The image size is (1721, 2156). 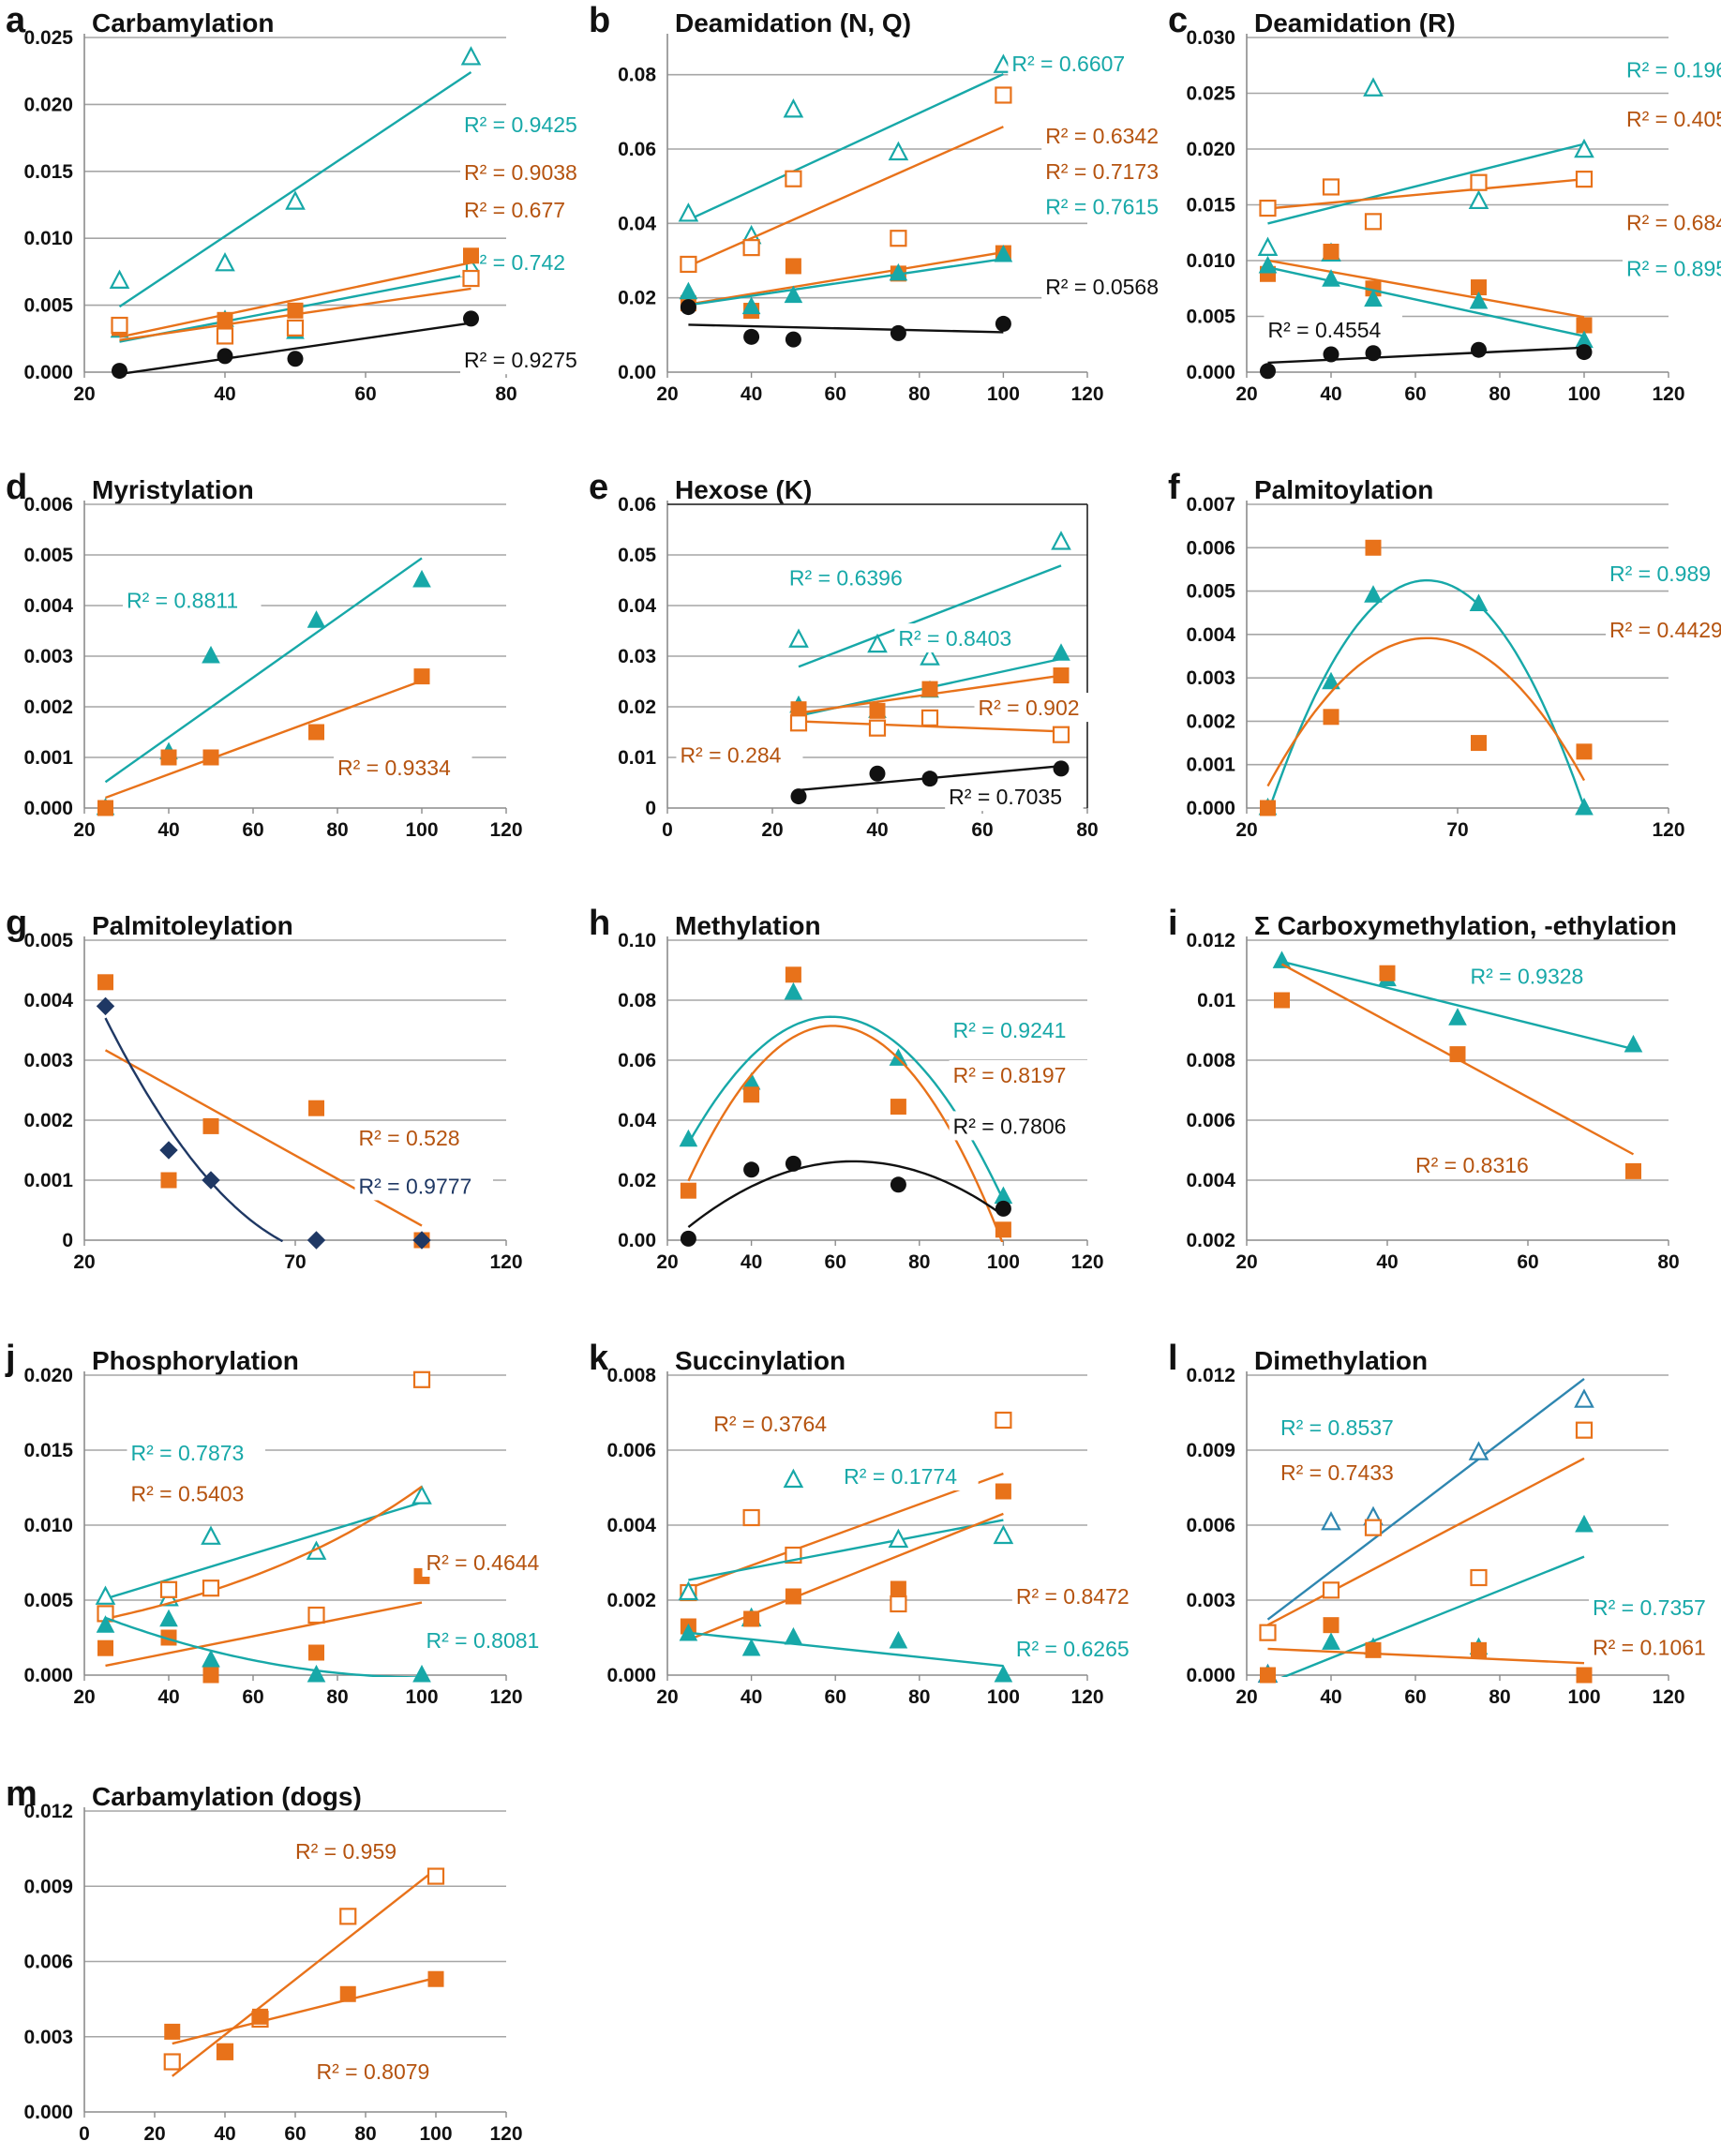 I want to click on series-h-2: R² = 0.7806, so click(x=884, y=1179).